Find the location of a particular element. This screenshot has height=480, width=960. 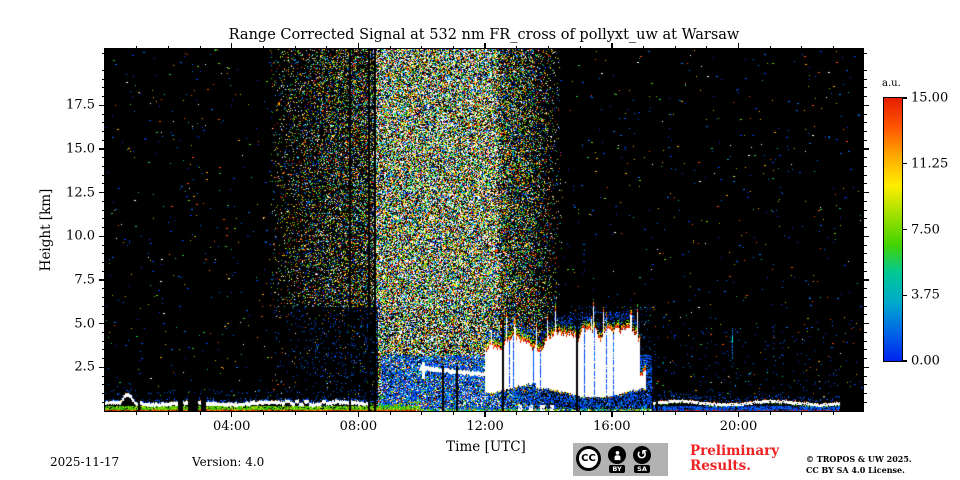

x-tick-label: 04:00 is located at coordinates (231, 426).